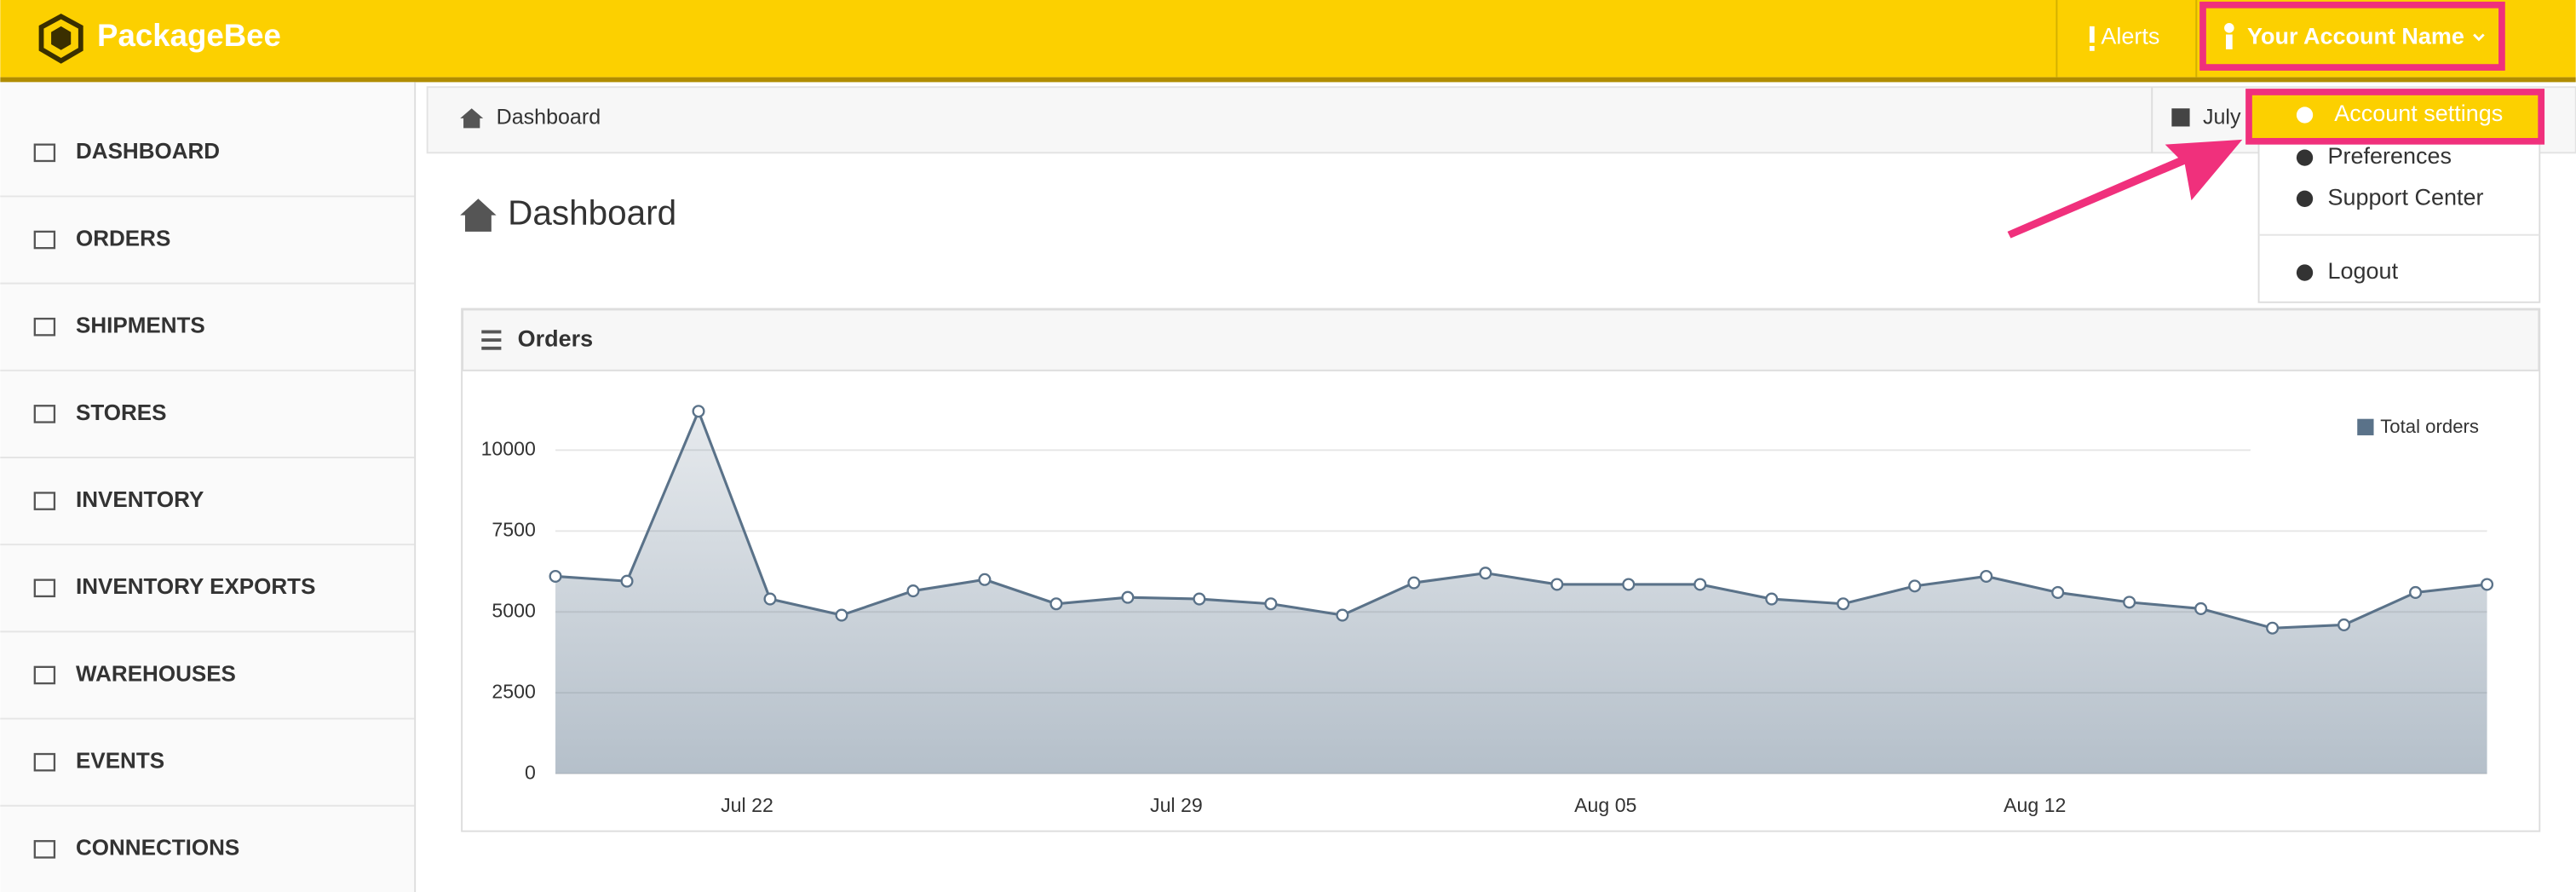 The image size is (2576, 892). I want to click on y-tick-label: 0, so click(531, 772).